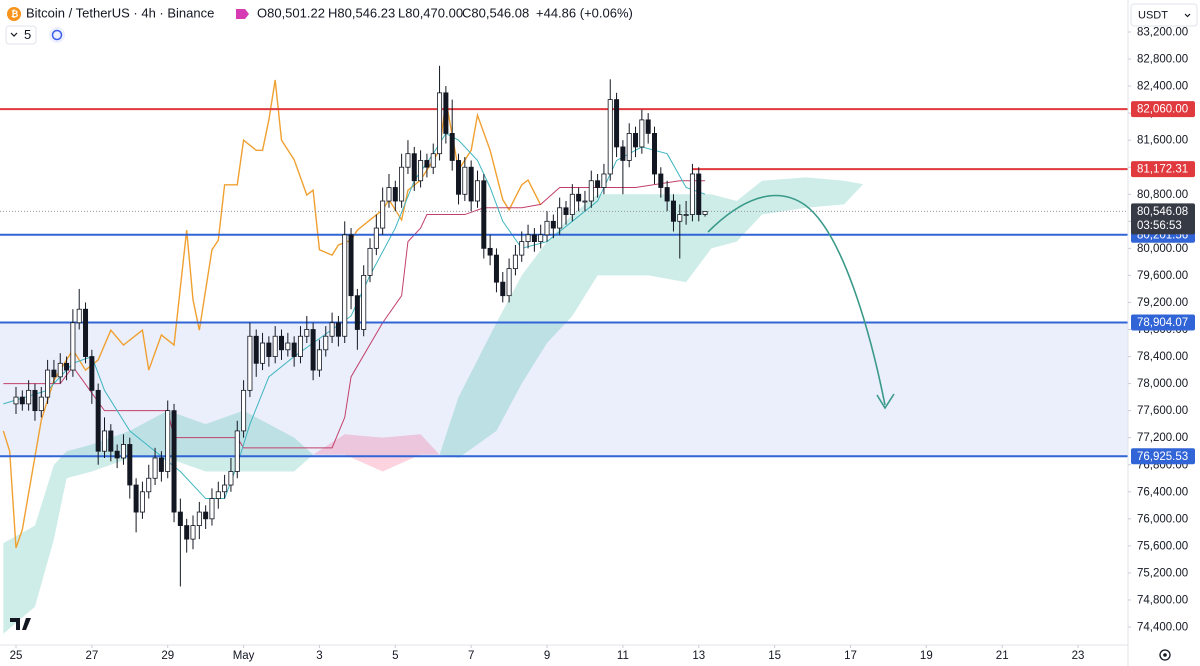 The height and width of the screenshot is (666, 1200). Describe the element at coordinates (623, 656) in the screenshot. I see `x-tick-label: 11` at that location.